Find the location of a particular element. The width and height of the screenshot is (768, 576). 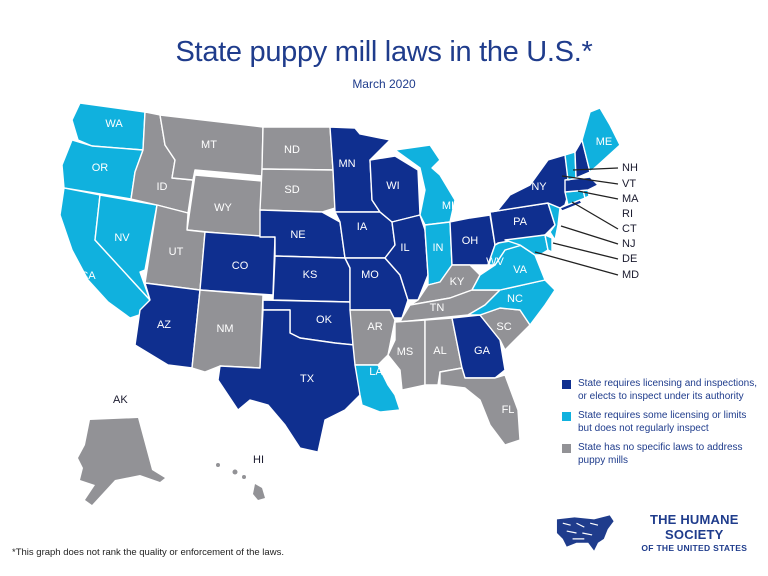

state-DE is located at coordinates (548, 243).